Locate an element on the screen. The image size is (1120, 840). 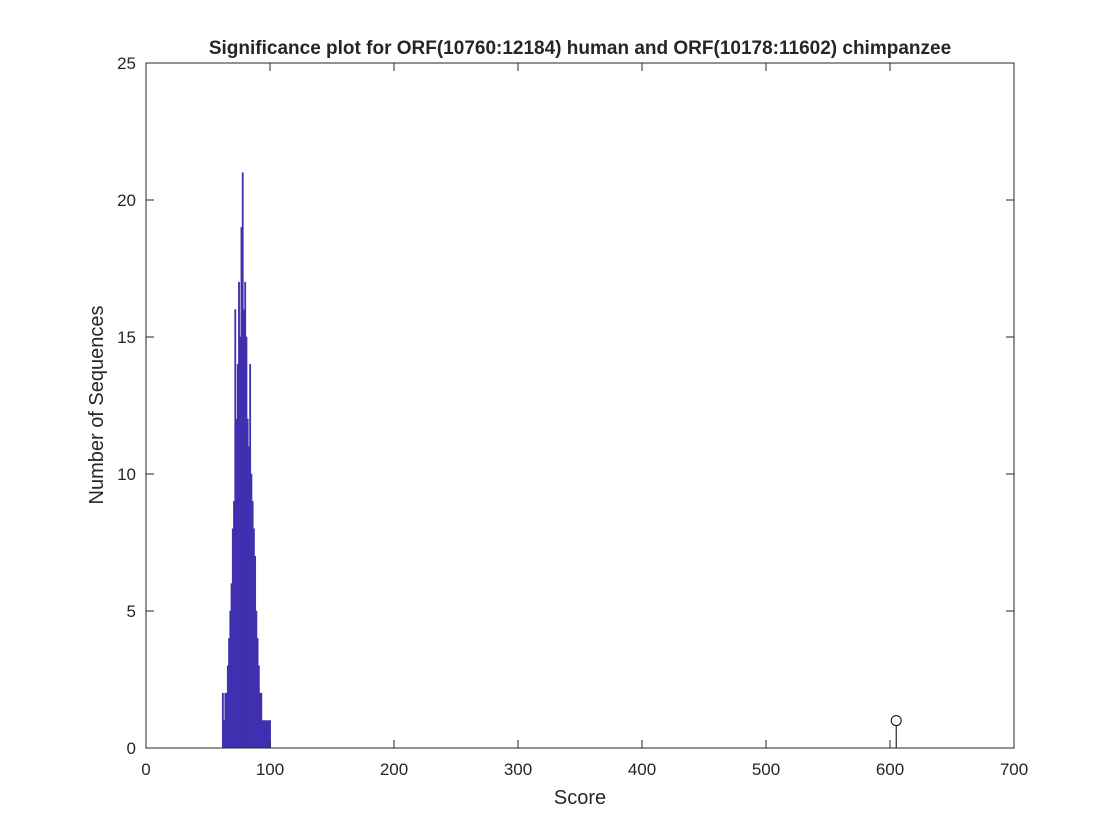
y-tick-label: 15 is located at coordinates (126, 337).